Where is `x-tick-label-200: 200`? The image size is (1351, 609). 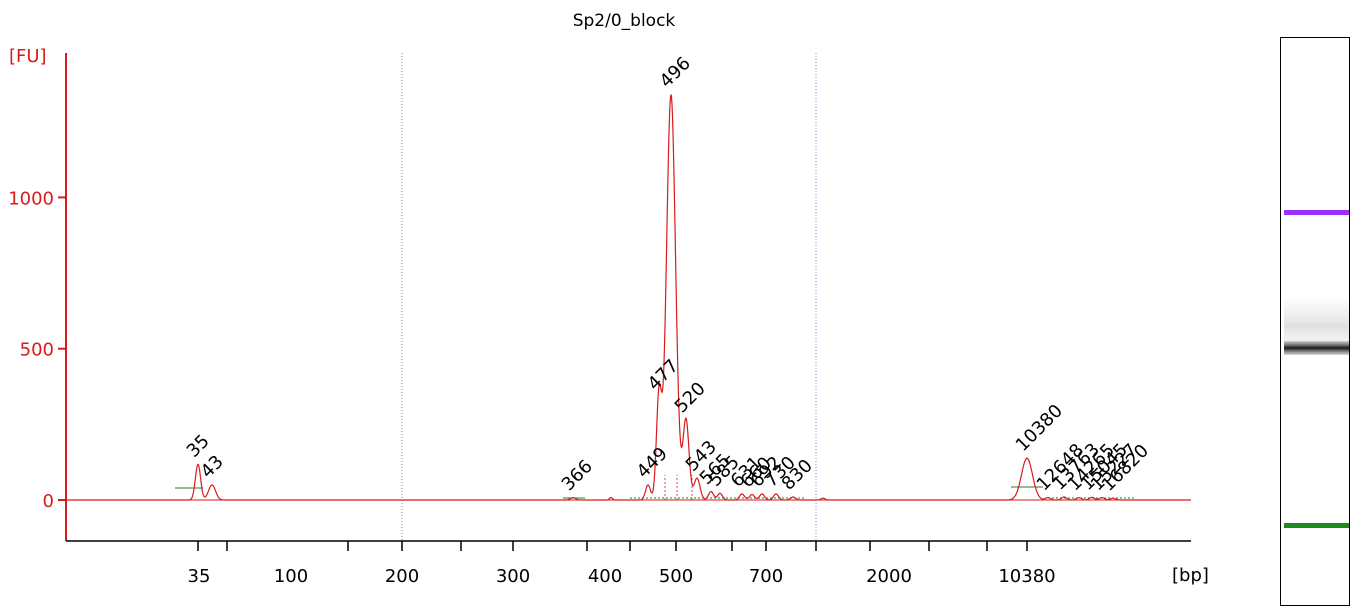 x-tick-label-200: 200 is located at coordinates (402, 576).